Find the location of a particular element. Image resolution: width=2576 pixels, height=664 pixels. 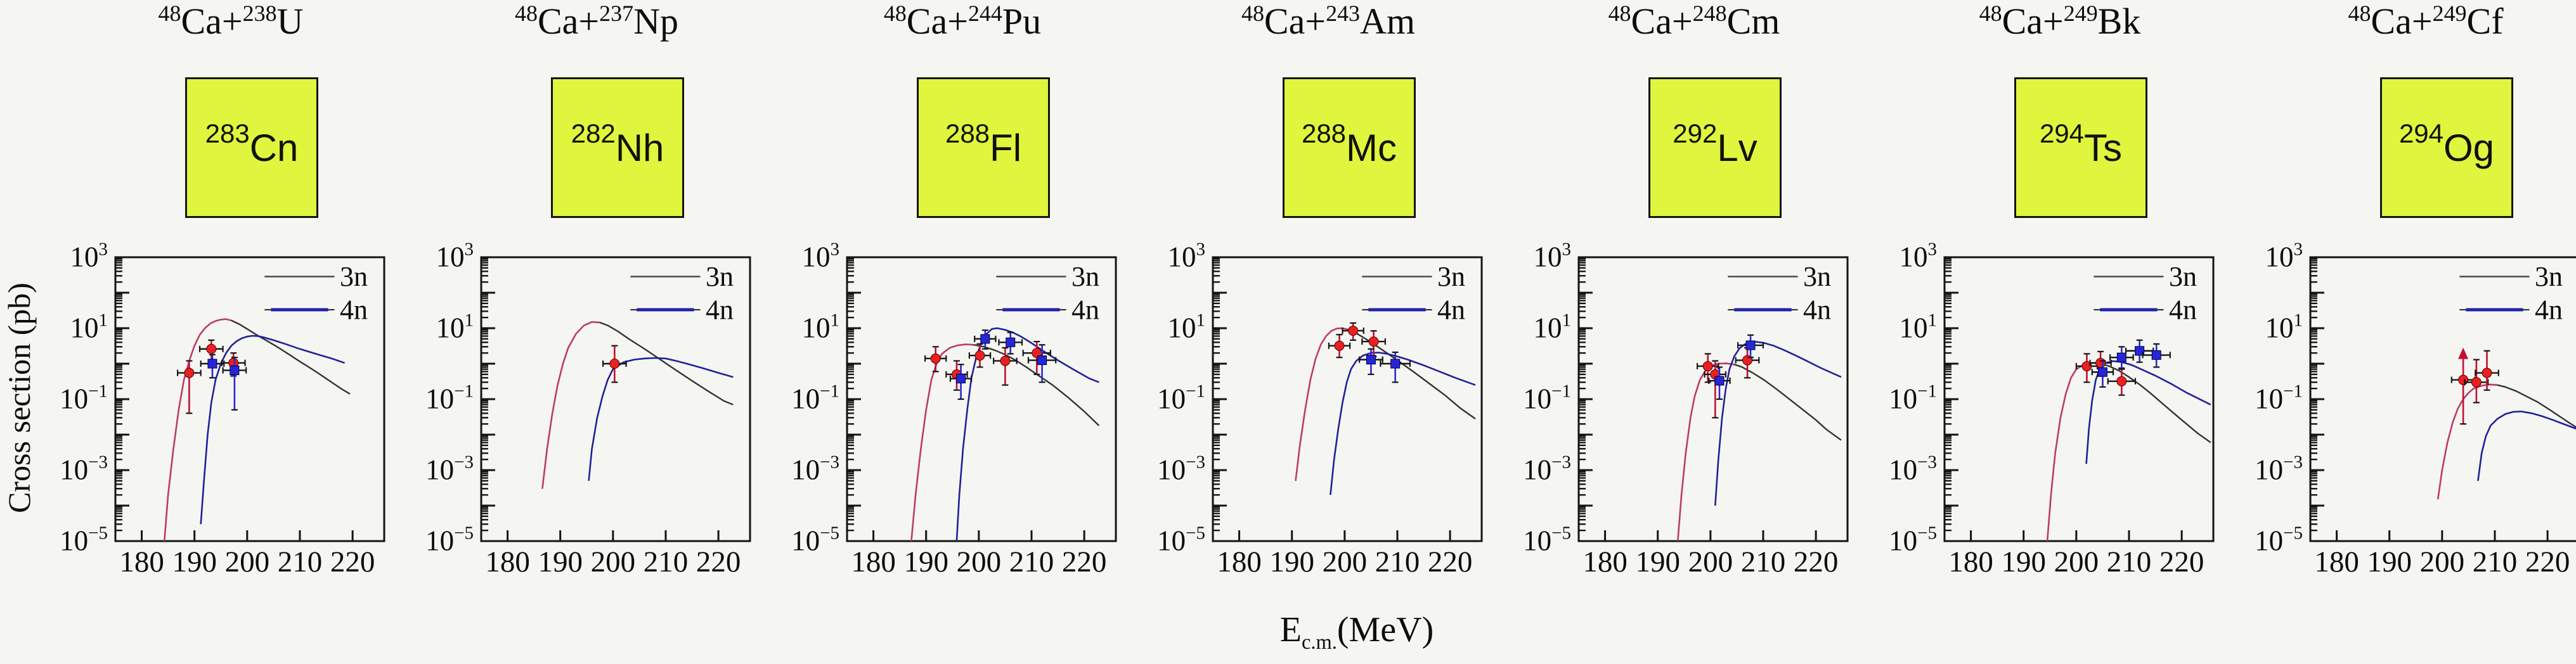

reaction-title: 48Ca+249Cf is located at coordinates (2425, 21).